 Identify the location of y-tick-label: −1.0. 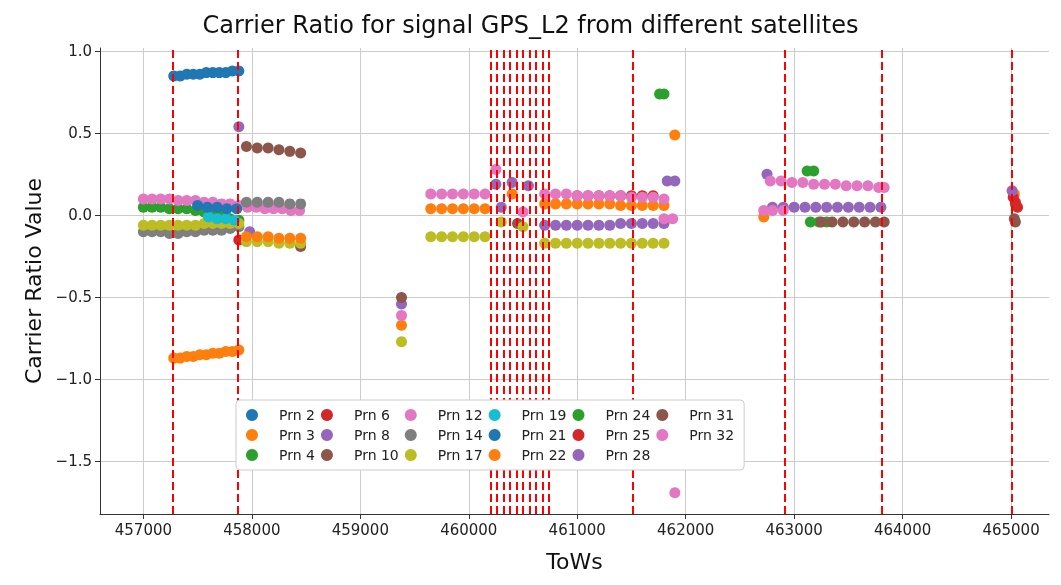
(73, 379).